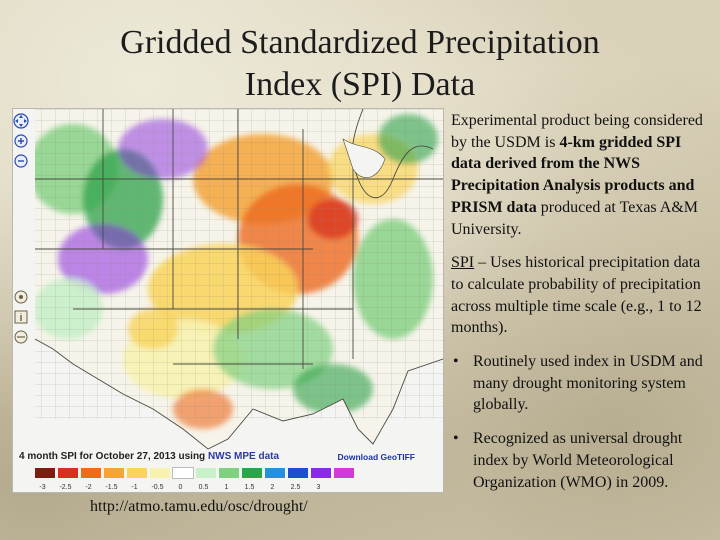 Image resolution: width=720 pixels, height=540 pixels. Describe the element at coordinates (88, 487) in the screenshot. I see `legend-tick-label: -2` at that location.